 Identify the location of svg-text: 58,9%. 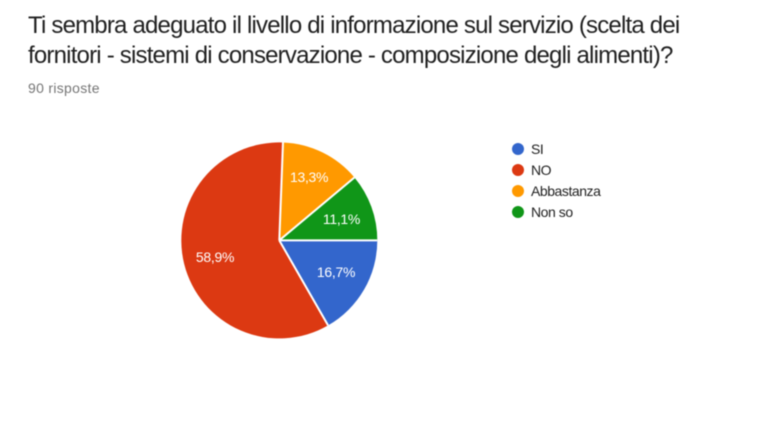
(215, 257).